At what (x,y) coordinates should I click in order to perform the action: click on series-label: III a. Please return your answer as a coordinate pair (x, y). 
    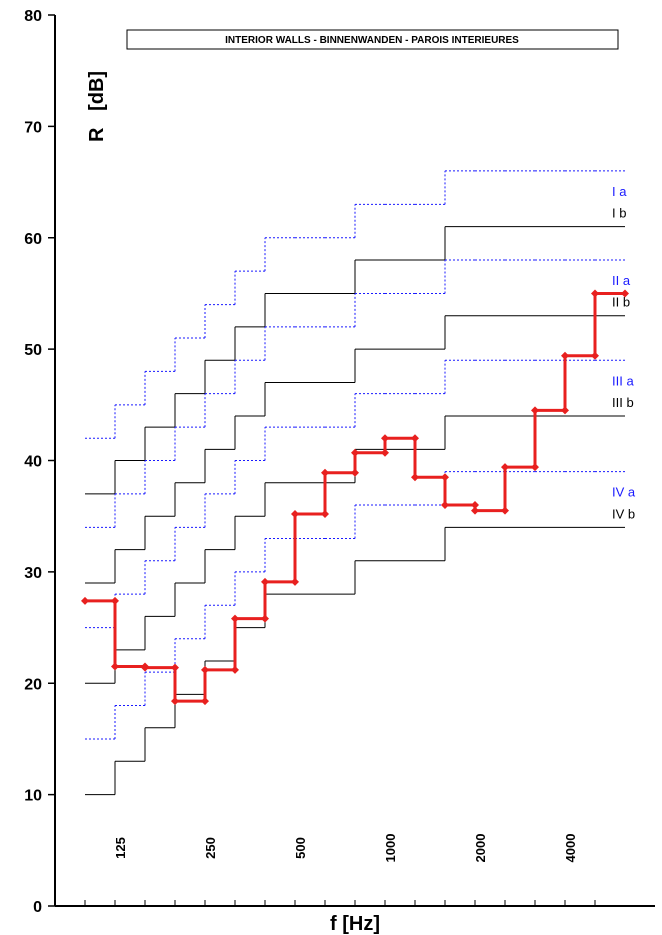
    Looking at the image, I should click on (623, 380).